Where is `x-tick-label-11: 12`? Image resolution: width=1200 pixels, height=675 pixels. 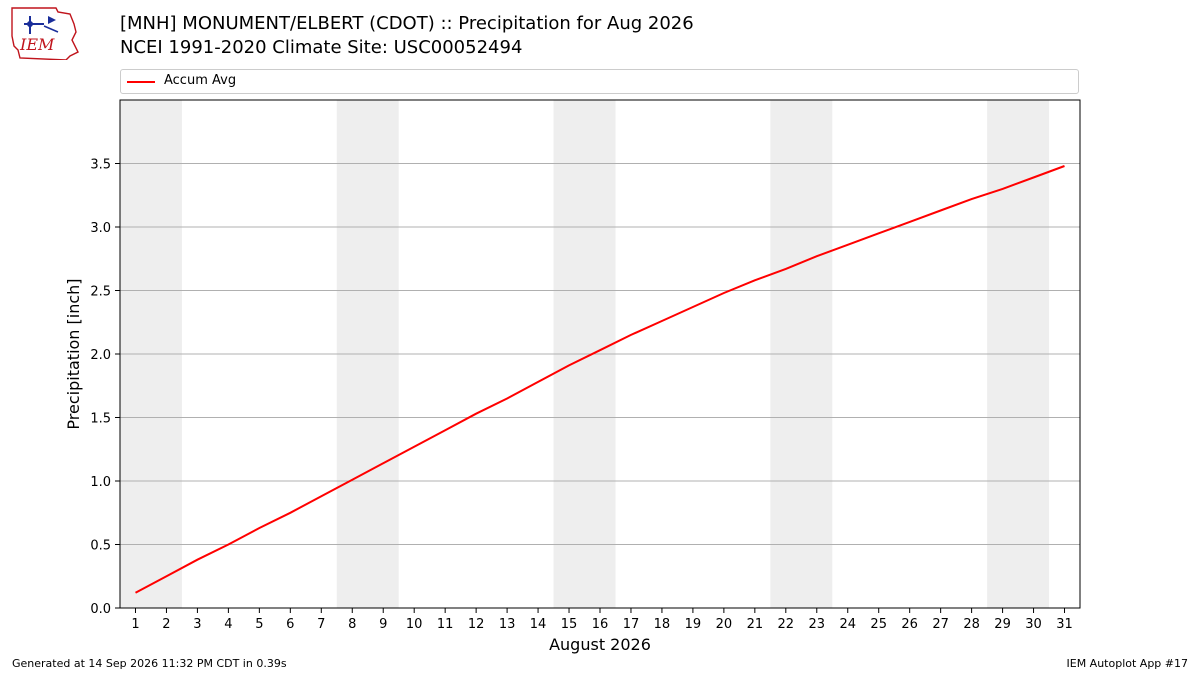 x-tick-label-11: 12 is located at coordinates (476, 624).